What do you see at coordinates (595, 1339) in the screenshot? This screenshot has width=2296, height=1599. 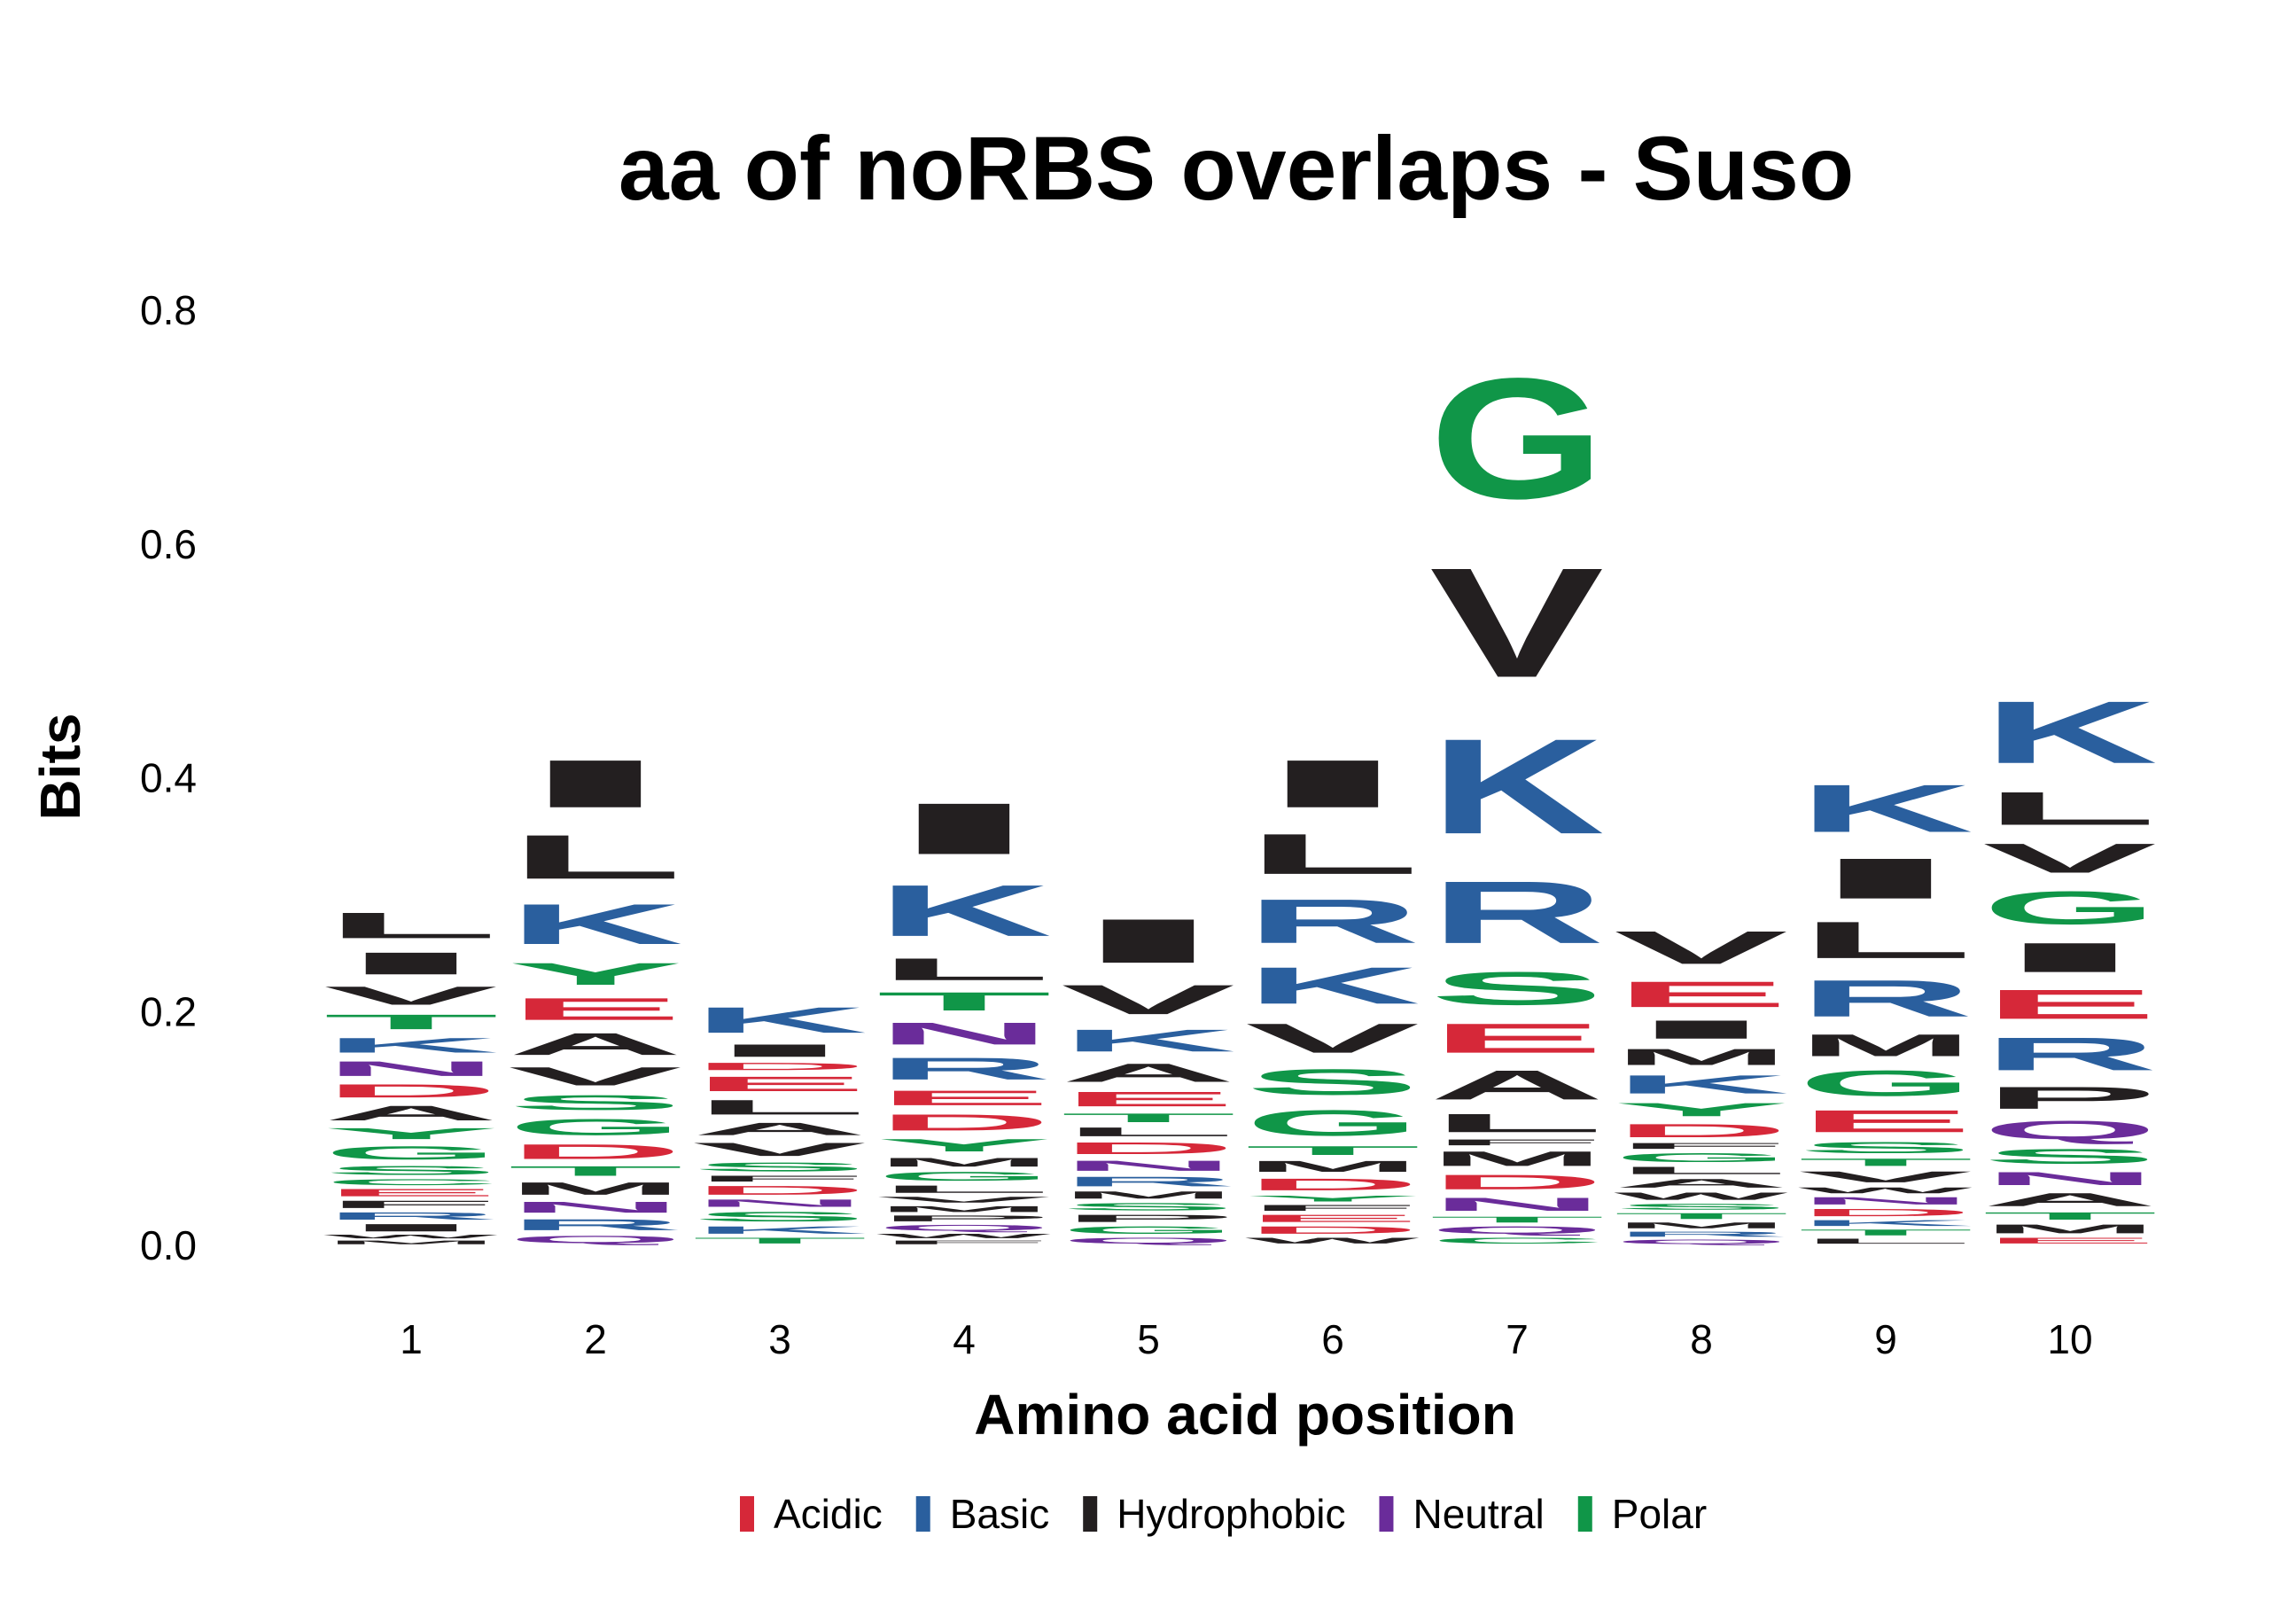 I see `x-tick-label: 2` at bounding box center [595, 1339].